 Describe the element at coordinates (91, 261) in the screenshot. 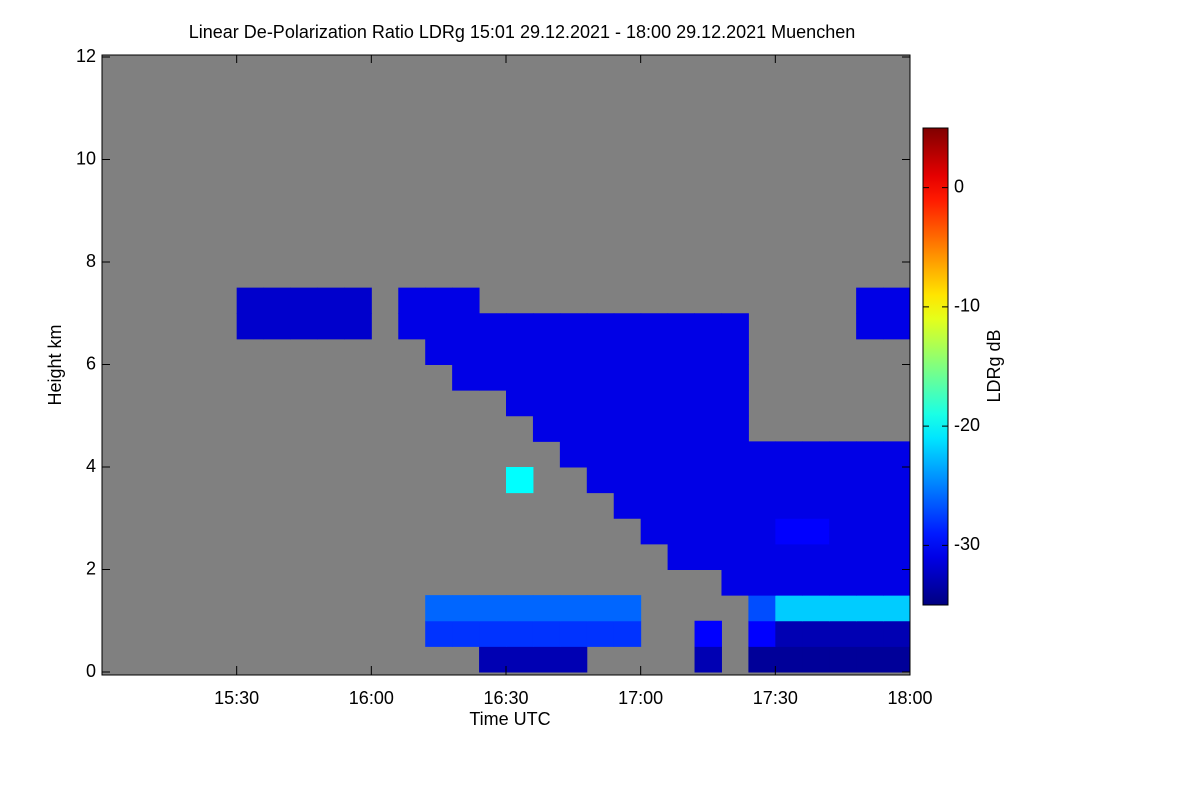

I see `y-tick-label: 8` at that location.